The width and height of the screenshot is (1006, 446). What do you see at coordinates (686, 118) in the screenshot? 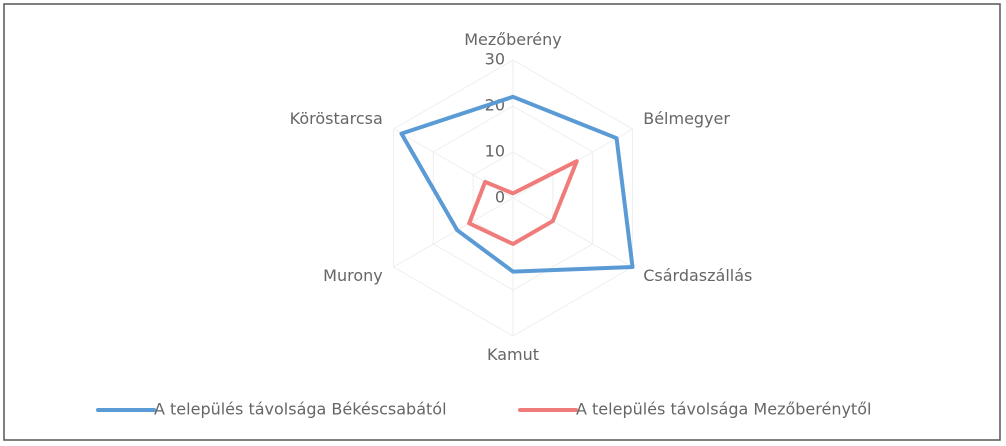
I see `category-label: Bélmegyer` at bounding box center [686, 118].